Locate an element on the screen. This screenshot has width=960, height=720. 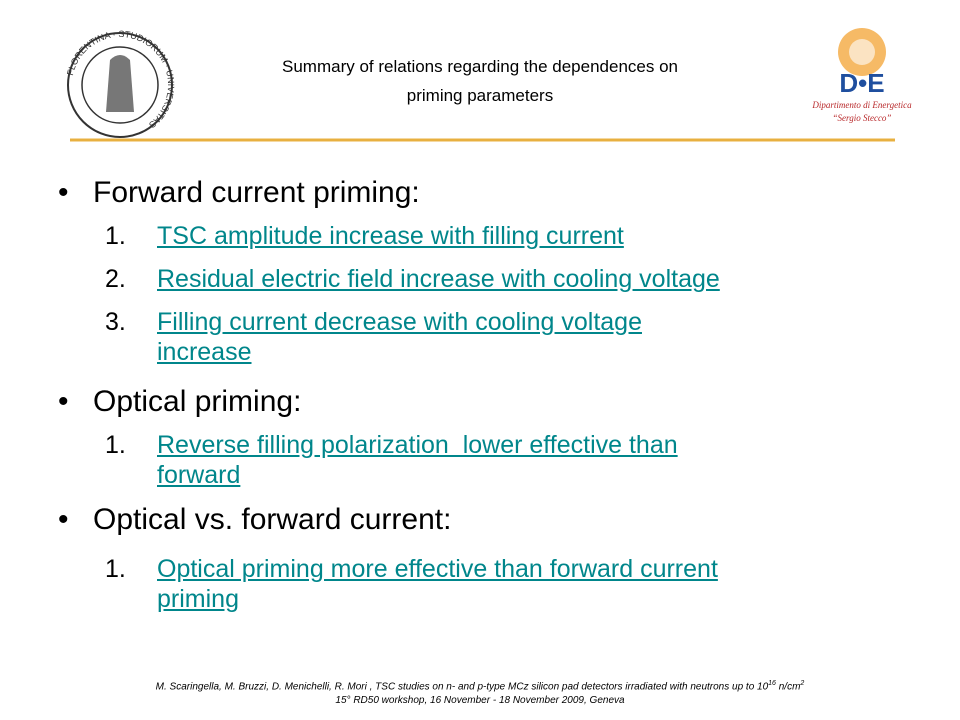
seal-inner is located at coordinates (120, 85).